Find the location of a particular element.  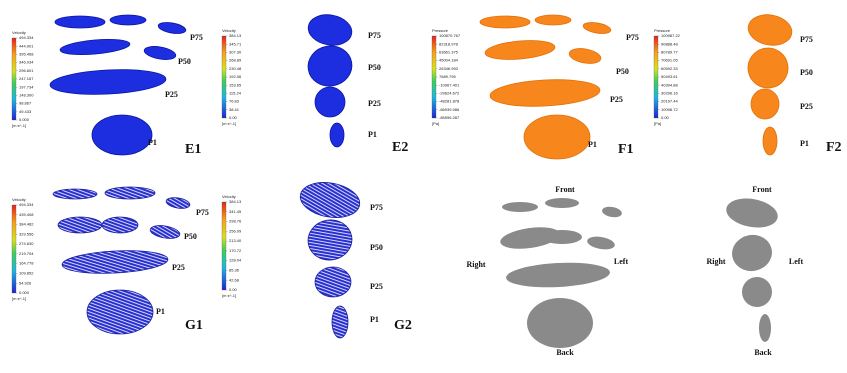

panel-label: F2 is located at coordinates (834, 147).